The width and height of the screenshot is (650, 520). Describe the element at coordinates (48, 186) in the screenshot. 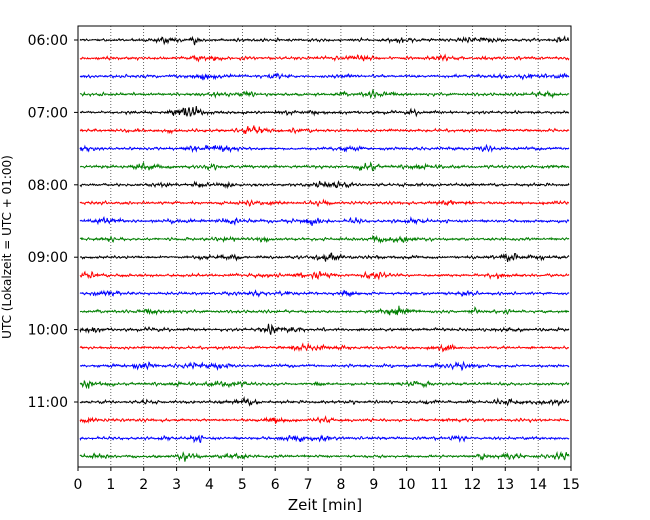

I see `y-tick-label: 08:00` at that location.